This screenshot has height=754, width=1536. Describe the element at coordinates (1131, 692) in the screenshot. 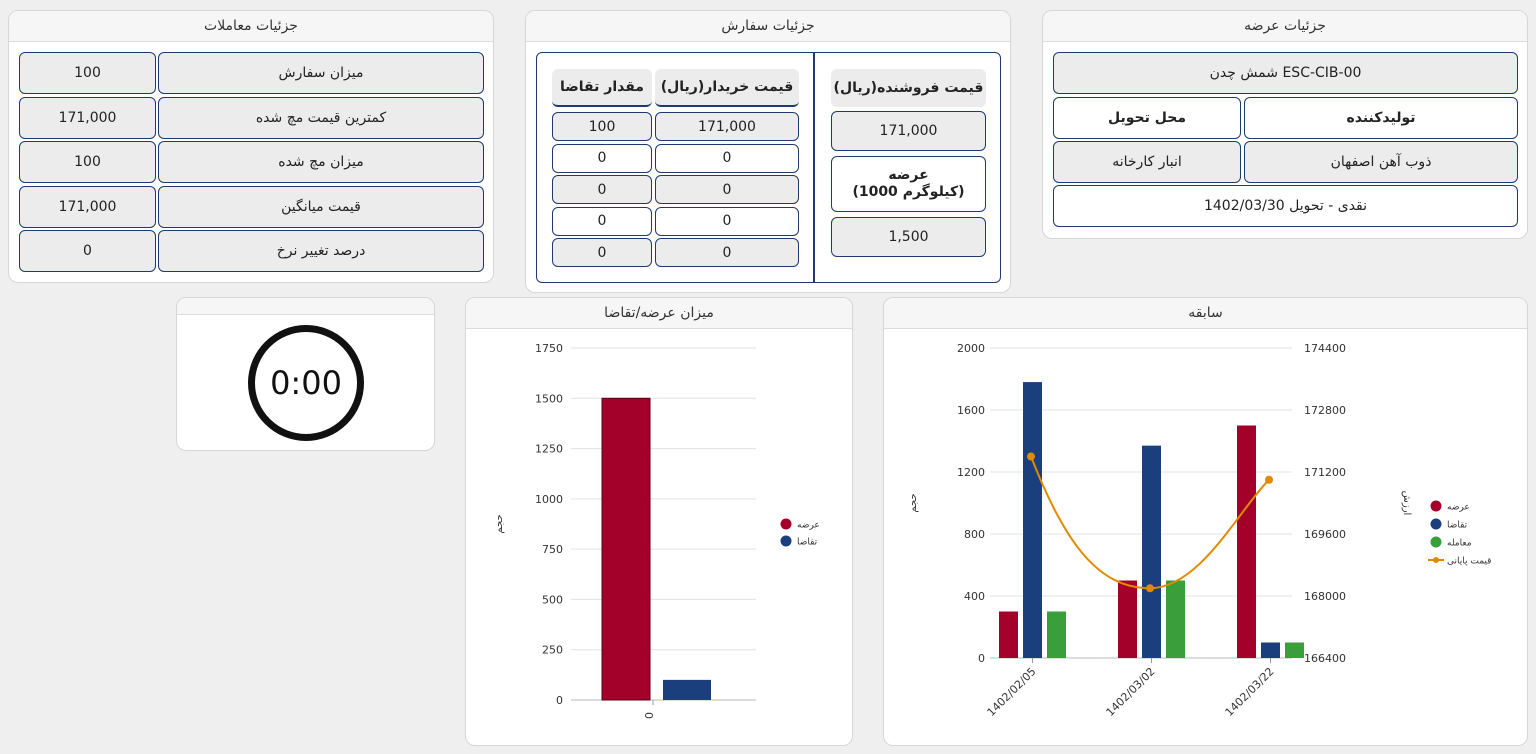

I see `x-tick-label-1: 1402/03/02` at that location.